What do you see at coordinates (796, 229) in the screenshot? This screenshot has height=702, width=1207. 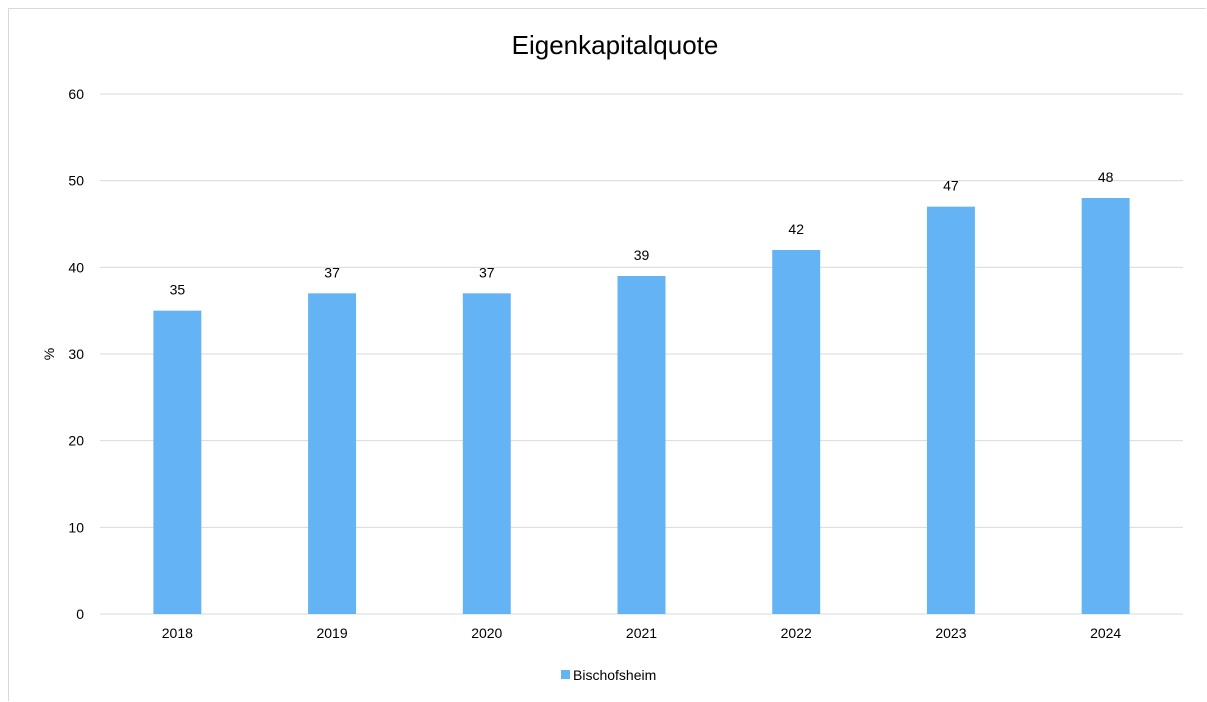 I see `data-label: 42` at bounding box center [796, 229].